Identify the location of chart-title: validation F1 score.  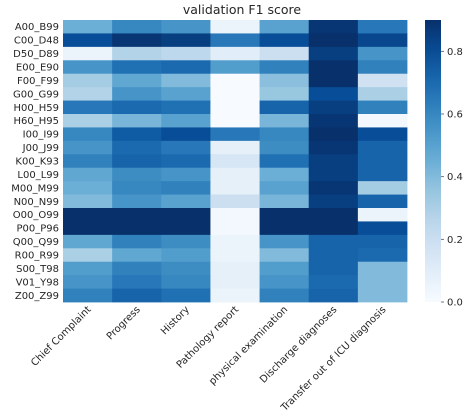
(242, 9).